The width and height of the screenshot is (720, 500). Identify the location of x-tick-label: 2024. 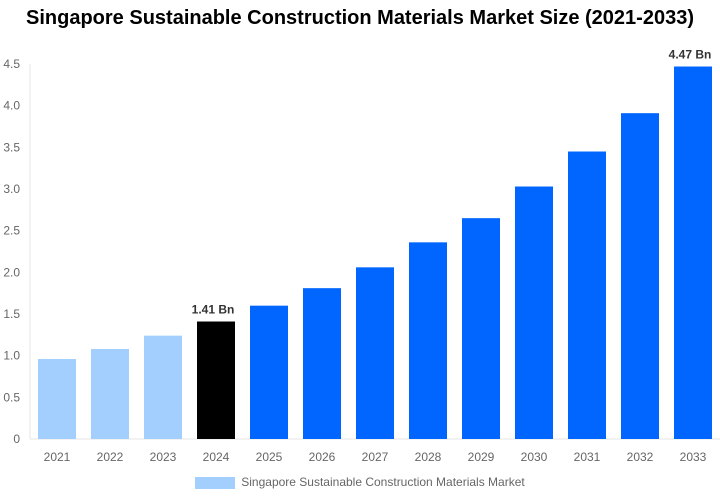
(216, 457).